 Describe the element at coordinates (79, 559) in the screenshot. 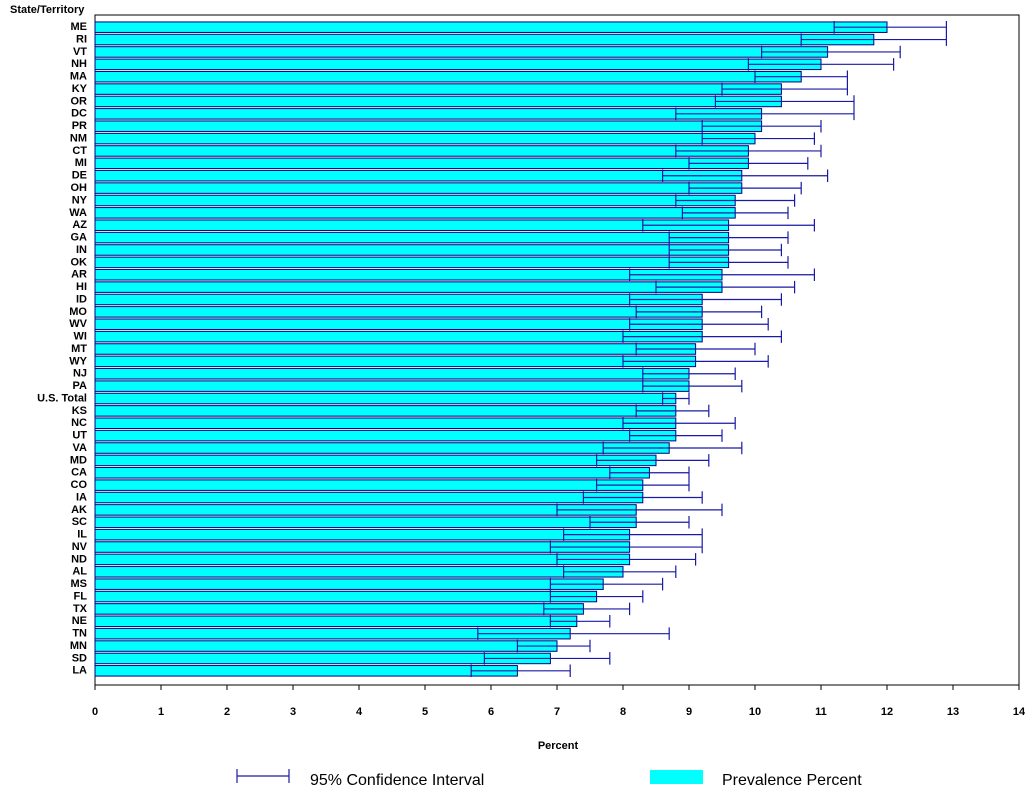

I see `y-tick-label: ND` at that location.